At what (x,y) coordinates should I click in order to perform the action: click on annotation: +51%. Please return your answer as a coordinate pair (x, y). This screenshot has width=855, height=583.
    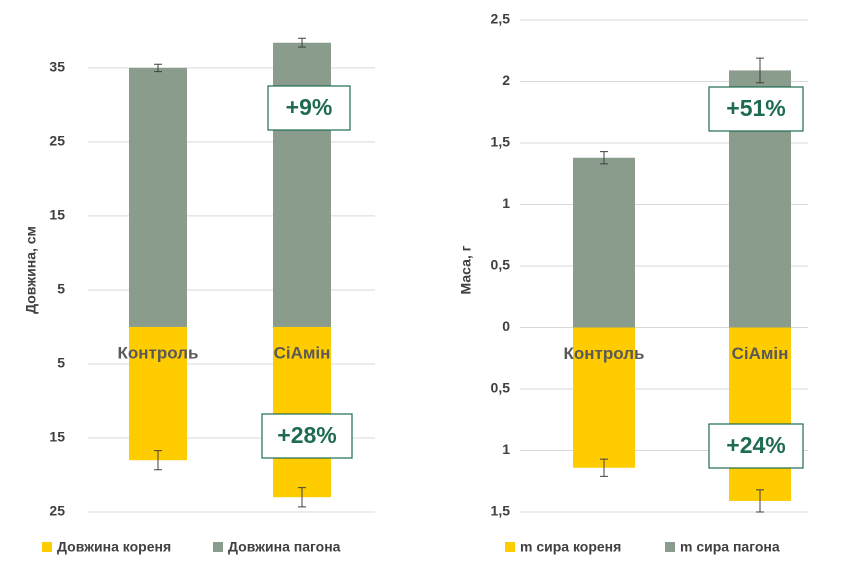
    Looking at the image, I should click on (755, 108).